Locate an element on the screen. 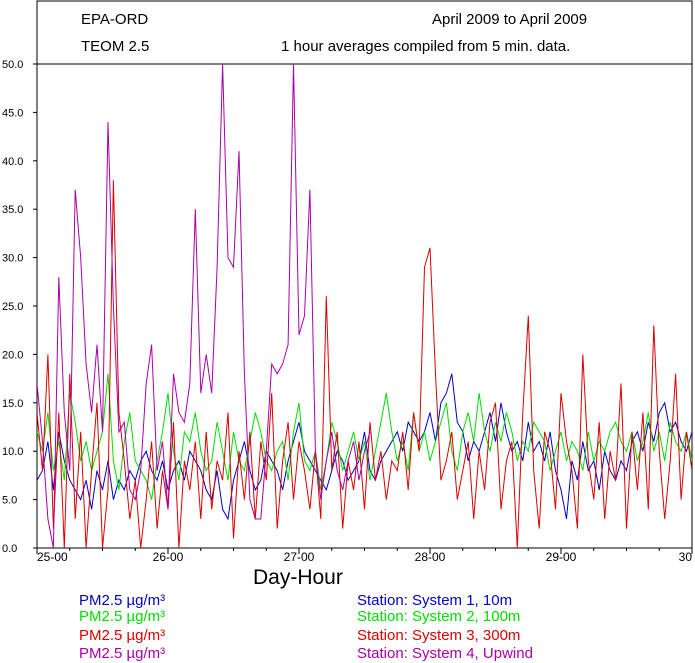 The image size is (695, 663). y-tick-label: 30.0 is located at coordinates (12, 259).